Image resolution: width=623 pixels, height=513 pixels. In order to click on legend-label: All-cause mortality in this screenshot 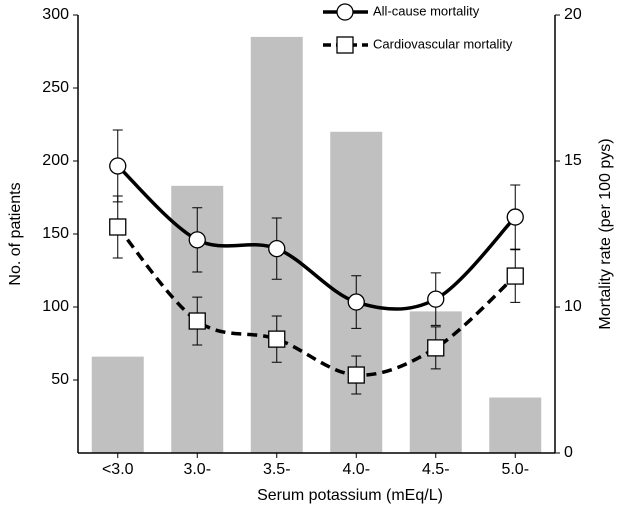, I will do `click(426, 10)`.